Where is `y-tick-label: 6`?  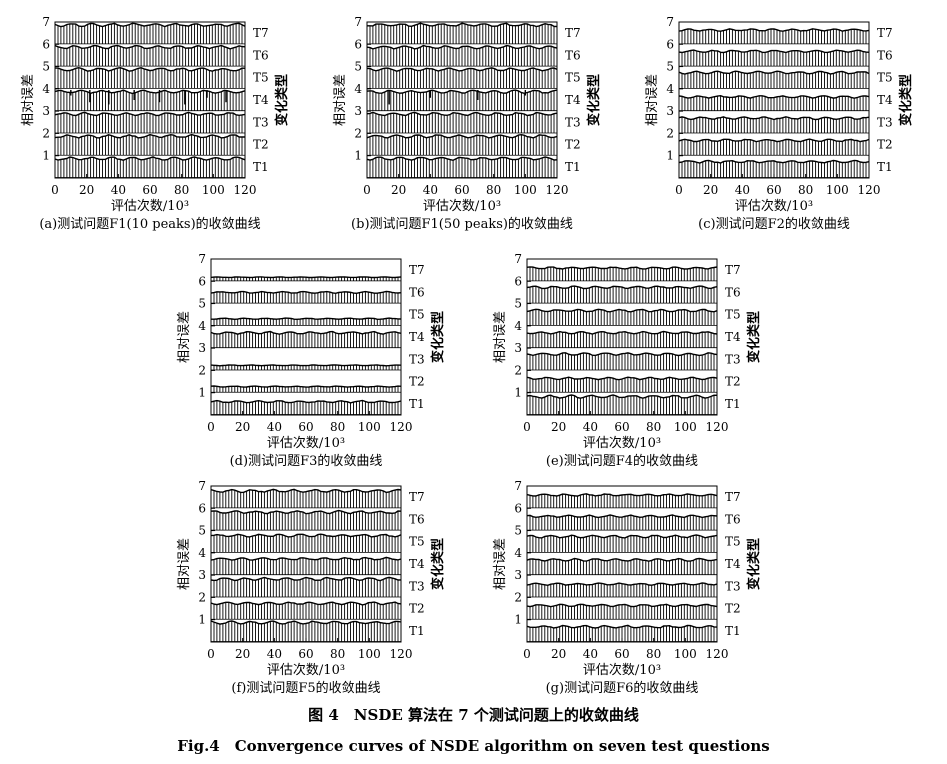 y-tick-label: 6 is located at coordinates (670, 44).